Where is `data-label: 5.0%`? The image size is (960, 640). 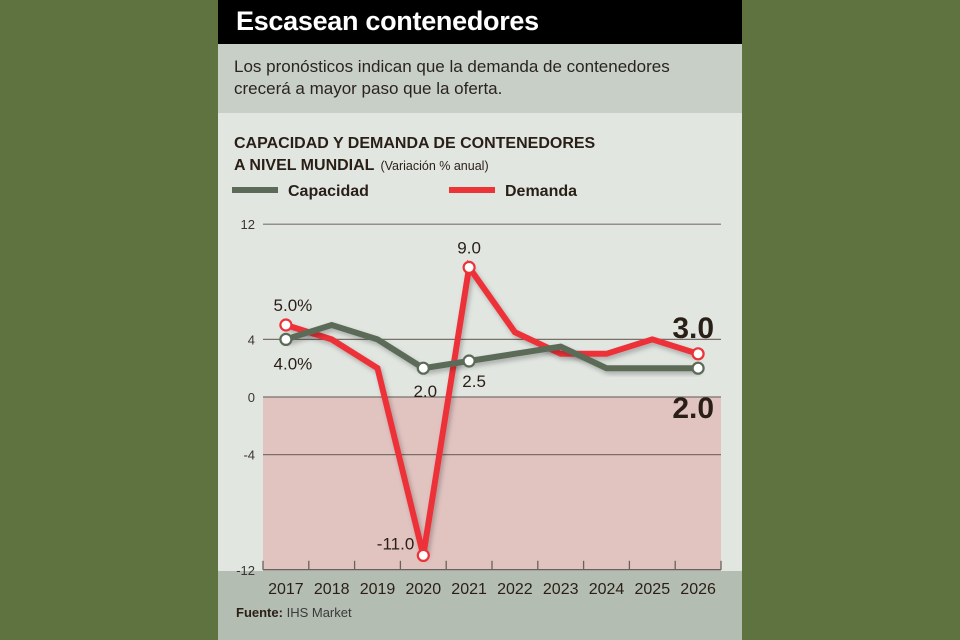 data-label: 5.0% is located at coordinates (293, 305).